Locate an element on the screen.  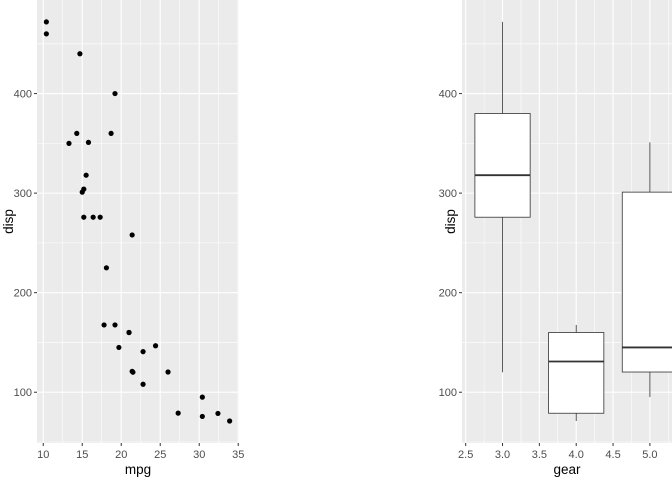
x-axis-title: mpg is located at coordinates (138, 469).